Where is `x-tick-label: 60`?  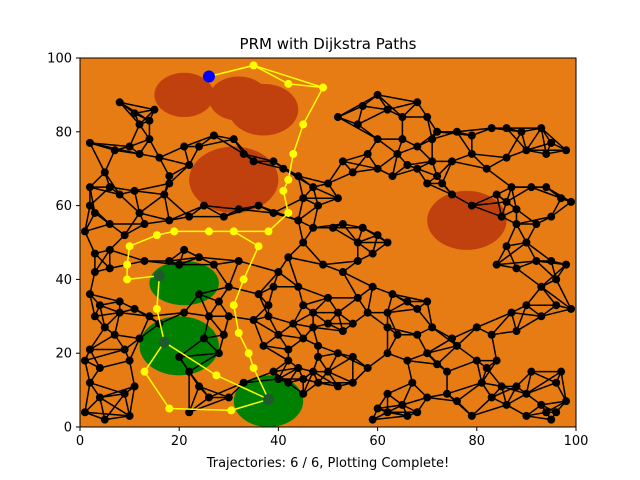
x-tick-label: 60 is located at coordinates (377, 441).